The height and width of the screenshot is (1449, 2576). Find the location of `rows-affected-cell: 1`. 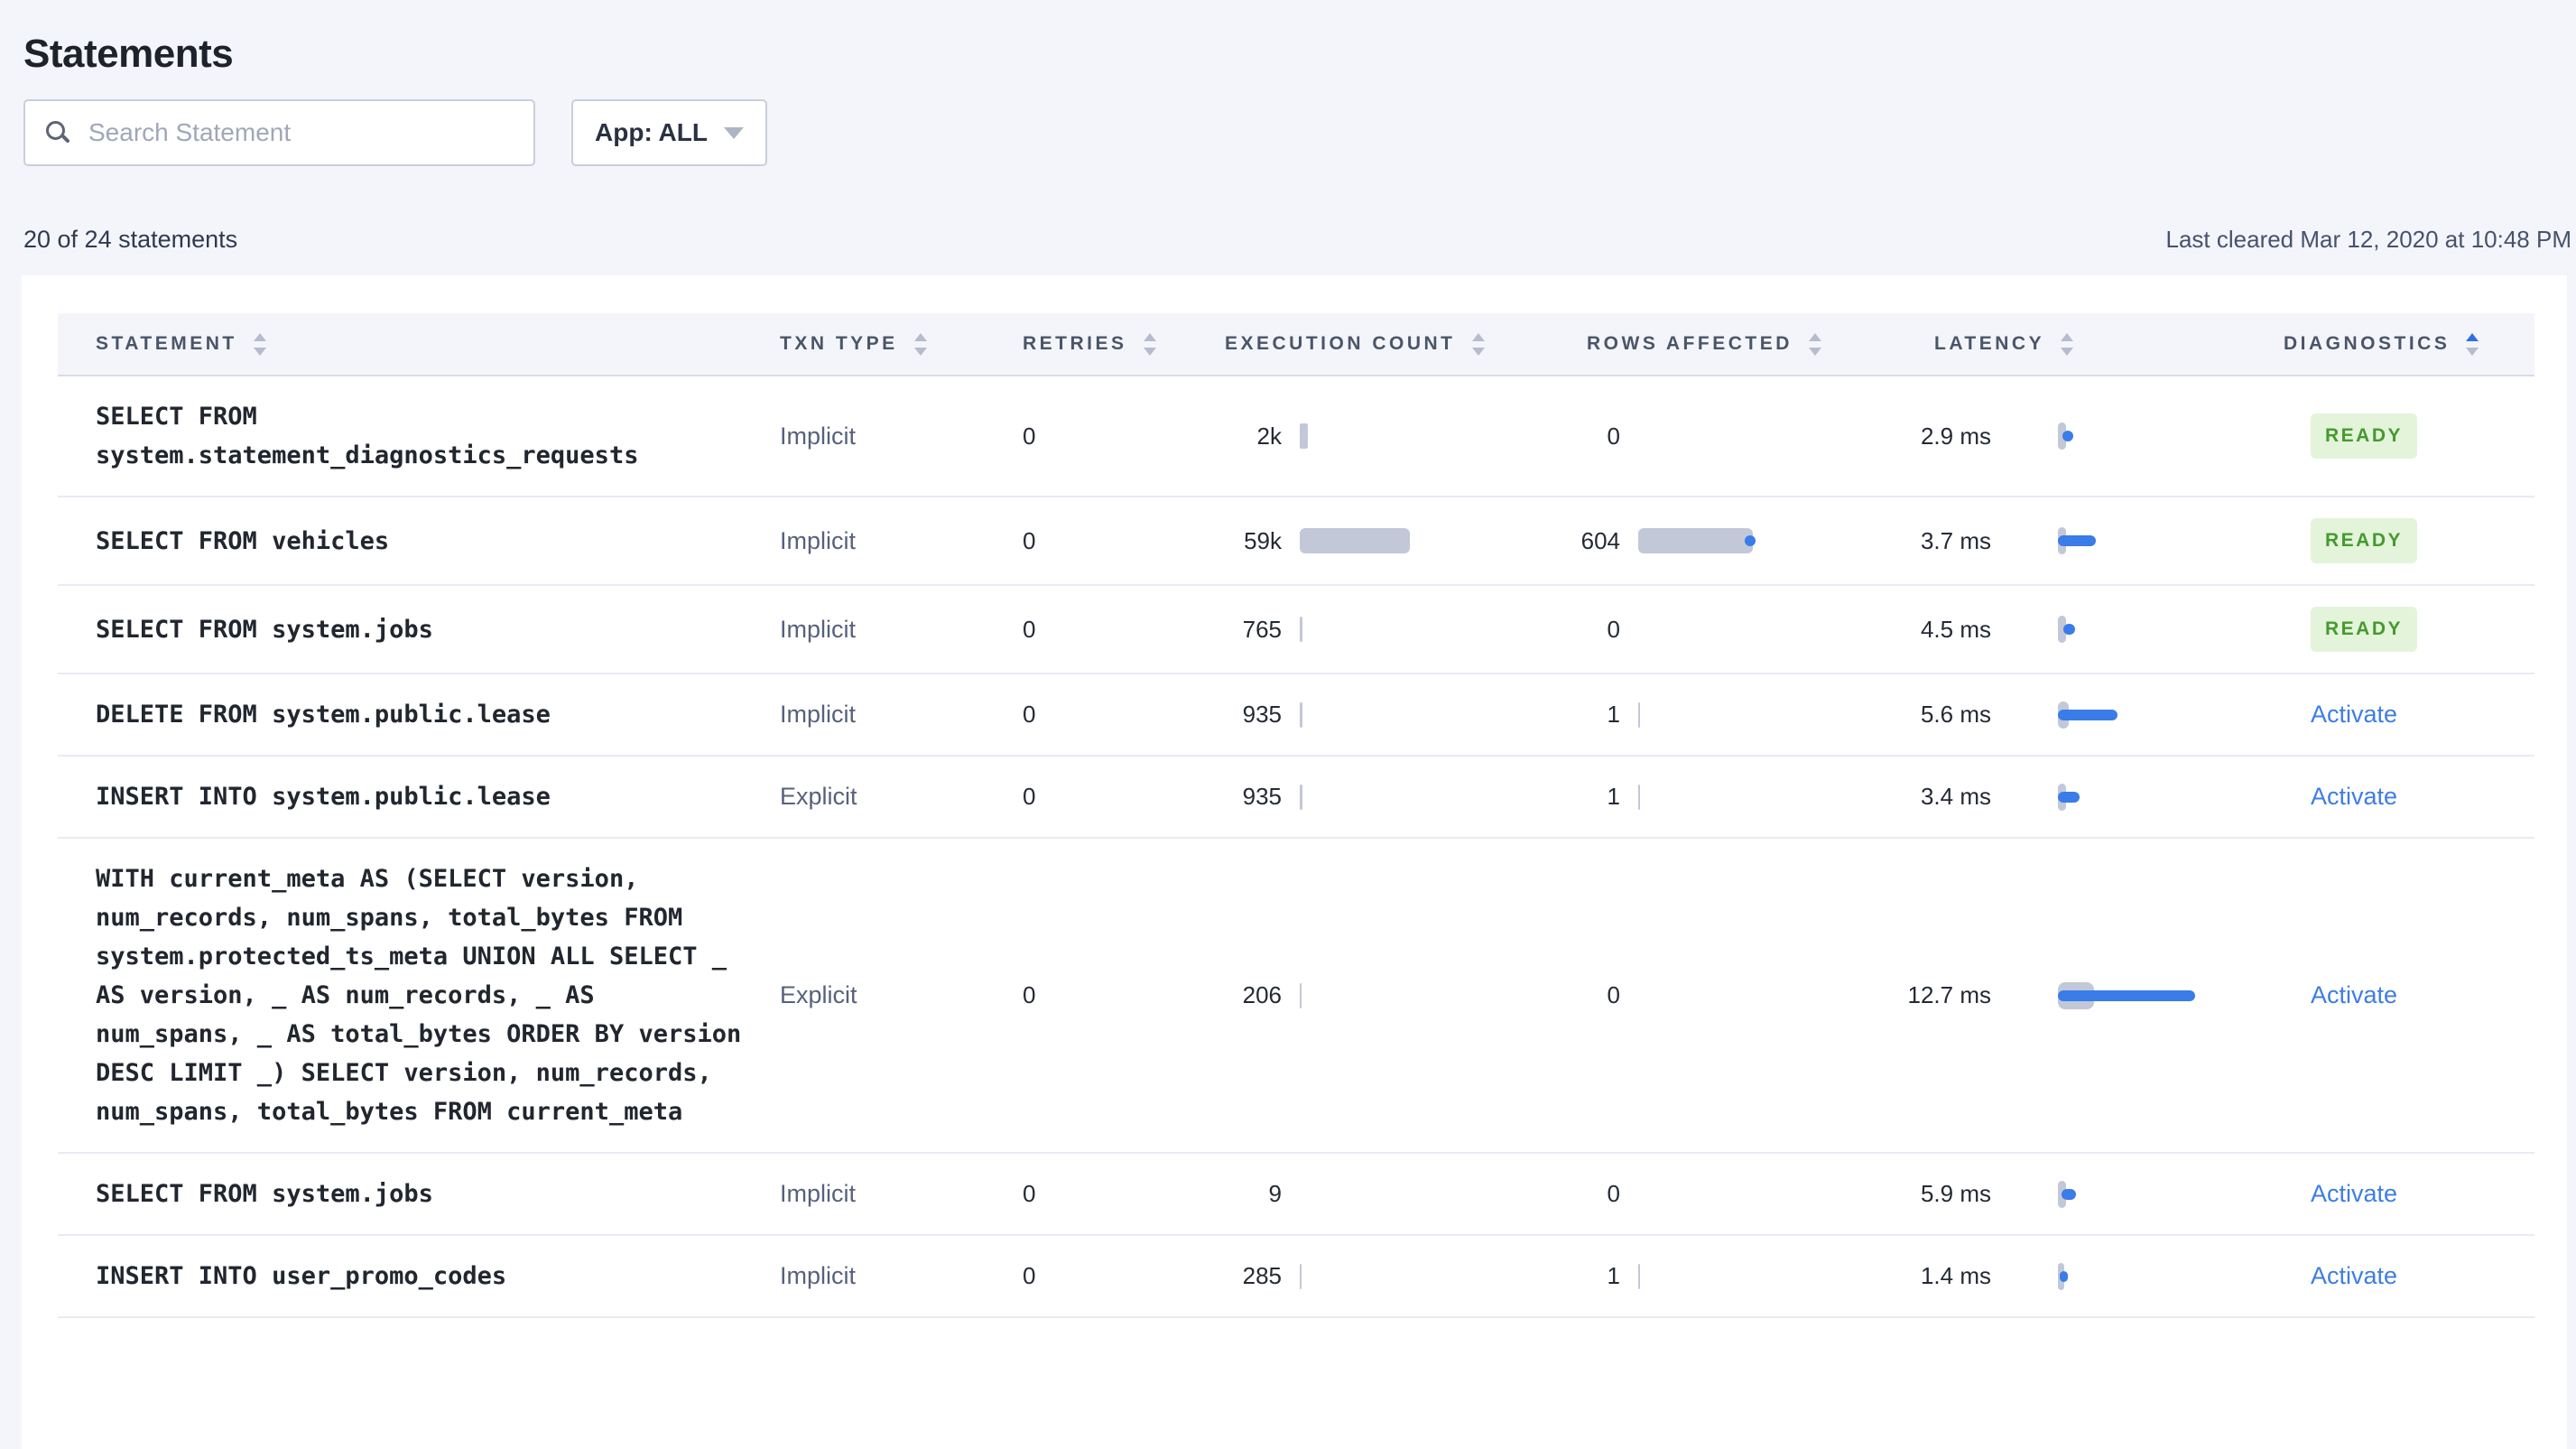

rows-affected-cell: 1 is located at coordinates (1714, 797).